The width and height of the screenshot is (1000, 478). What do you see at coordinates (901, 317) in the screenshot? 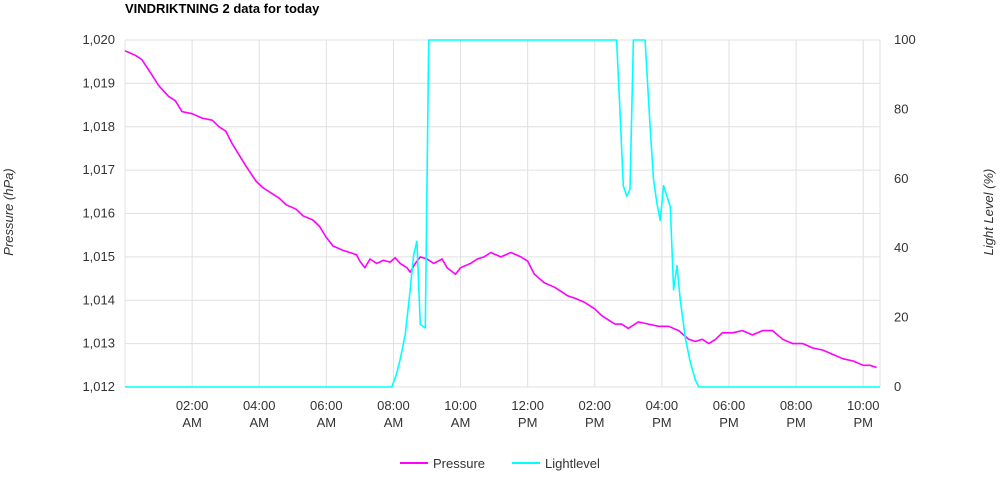
I see `y2-tick-label: 20` at bounding box center [901, 317].